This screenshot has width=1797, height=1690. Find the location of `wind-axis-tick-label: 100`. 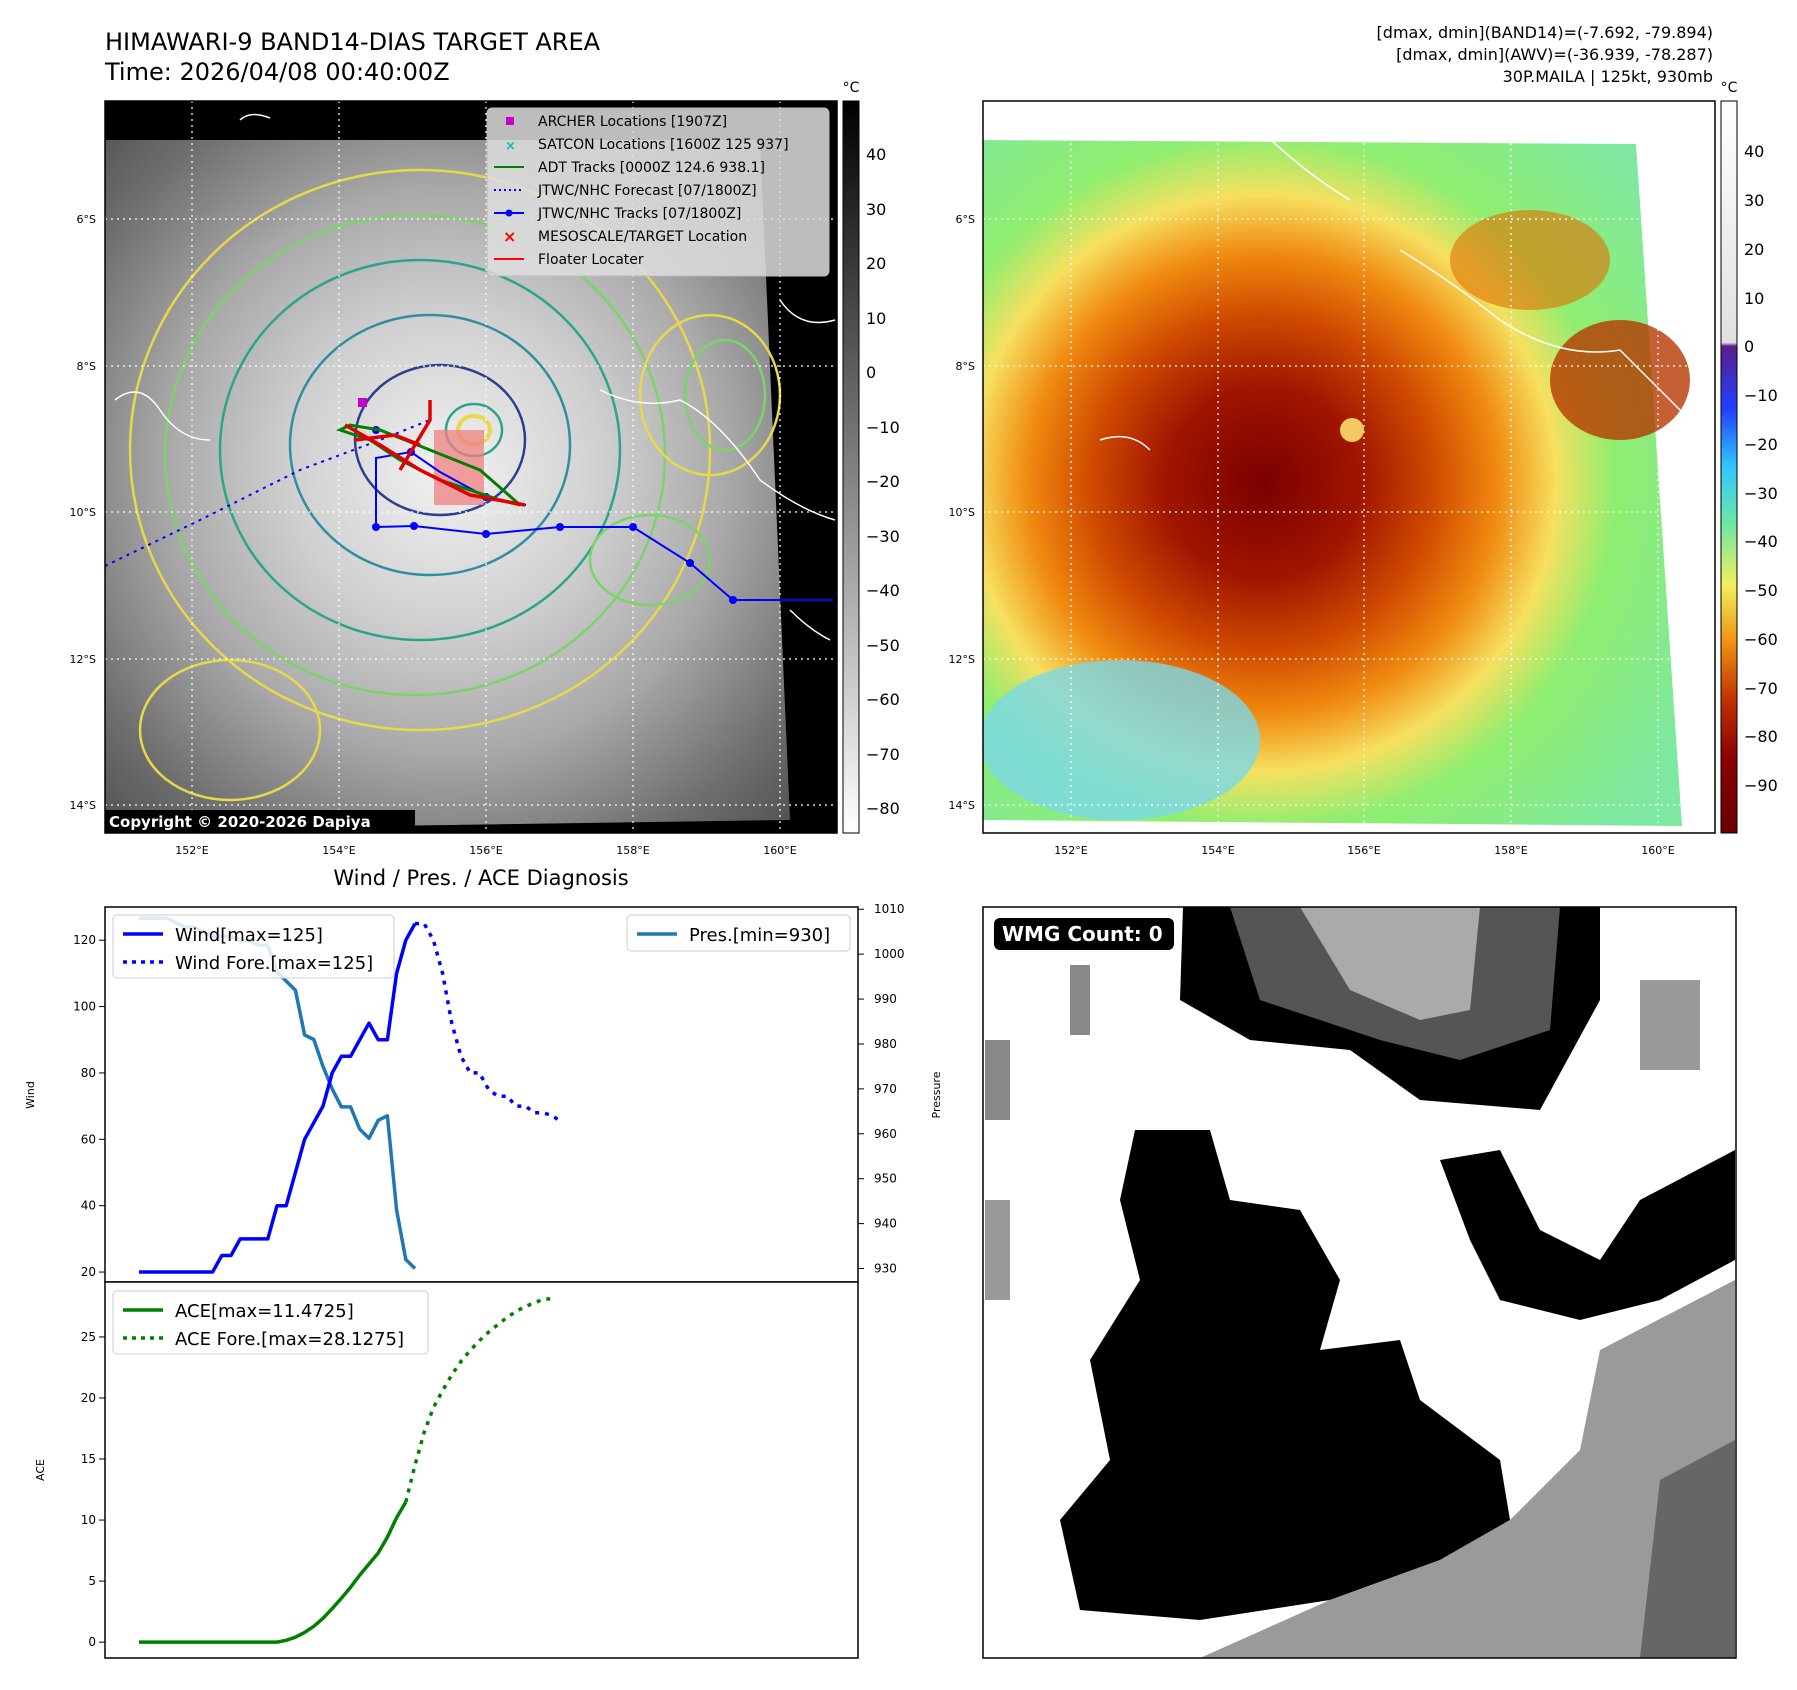

wind-axis-tick-label: 100 is located at coordinates (84, 1007).